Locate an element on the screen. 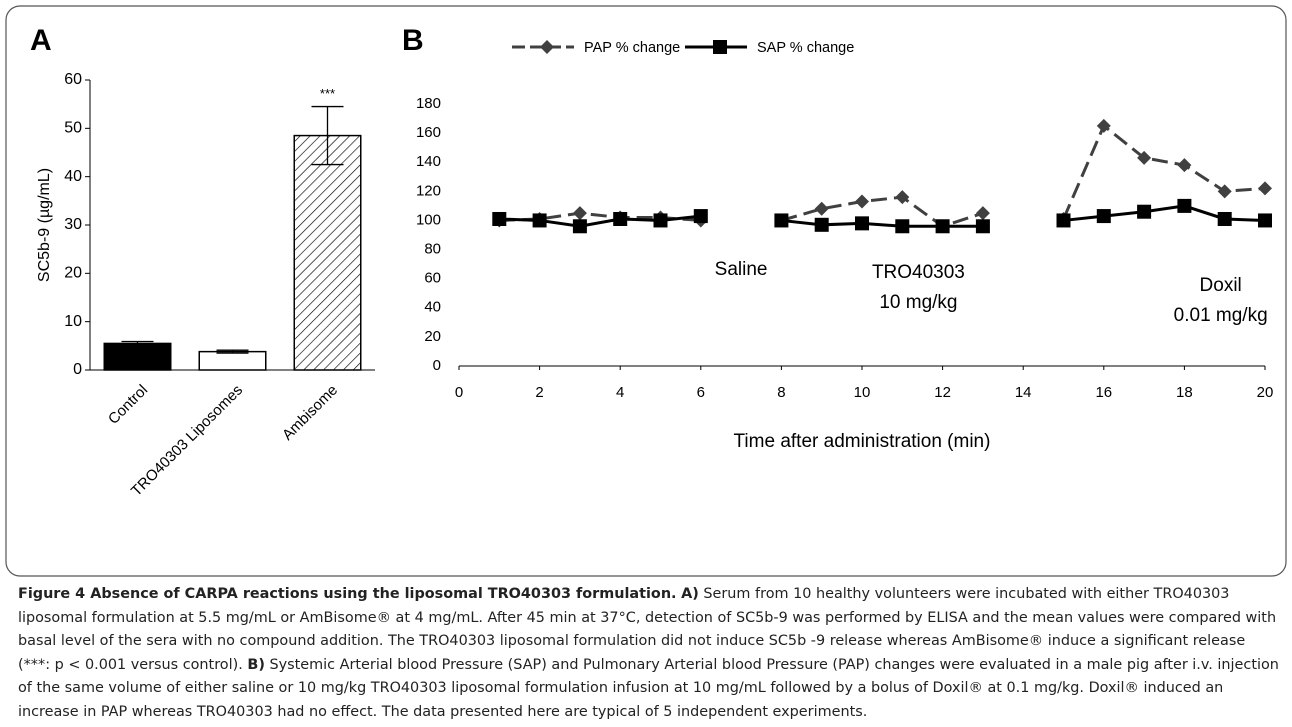  x-tick-label: 12 is located at coordinates (942, 392).